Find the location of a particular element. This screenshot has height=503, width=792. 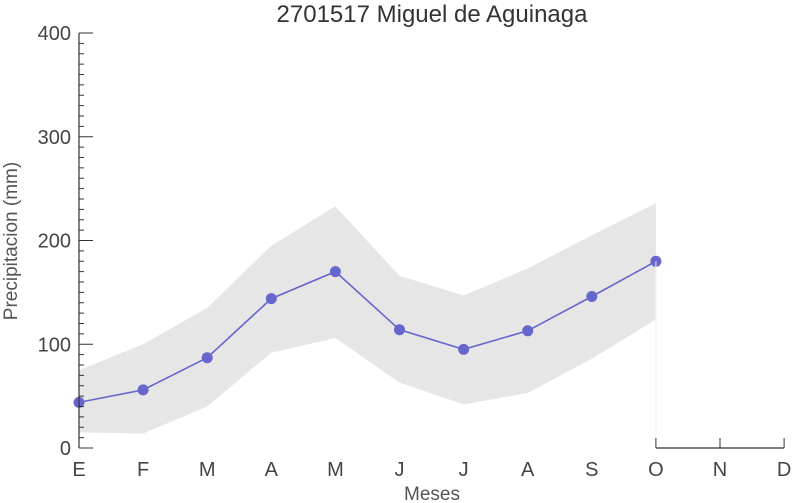

y-axis-label: Precipitacion (mm) is located at coordinates (11, 241).